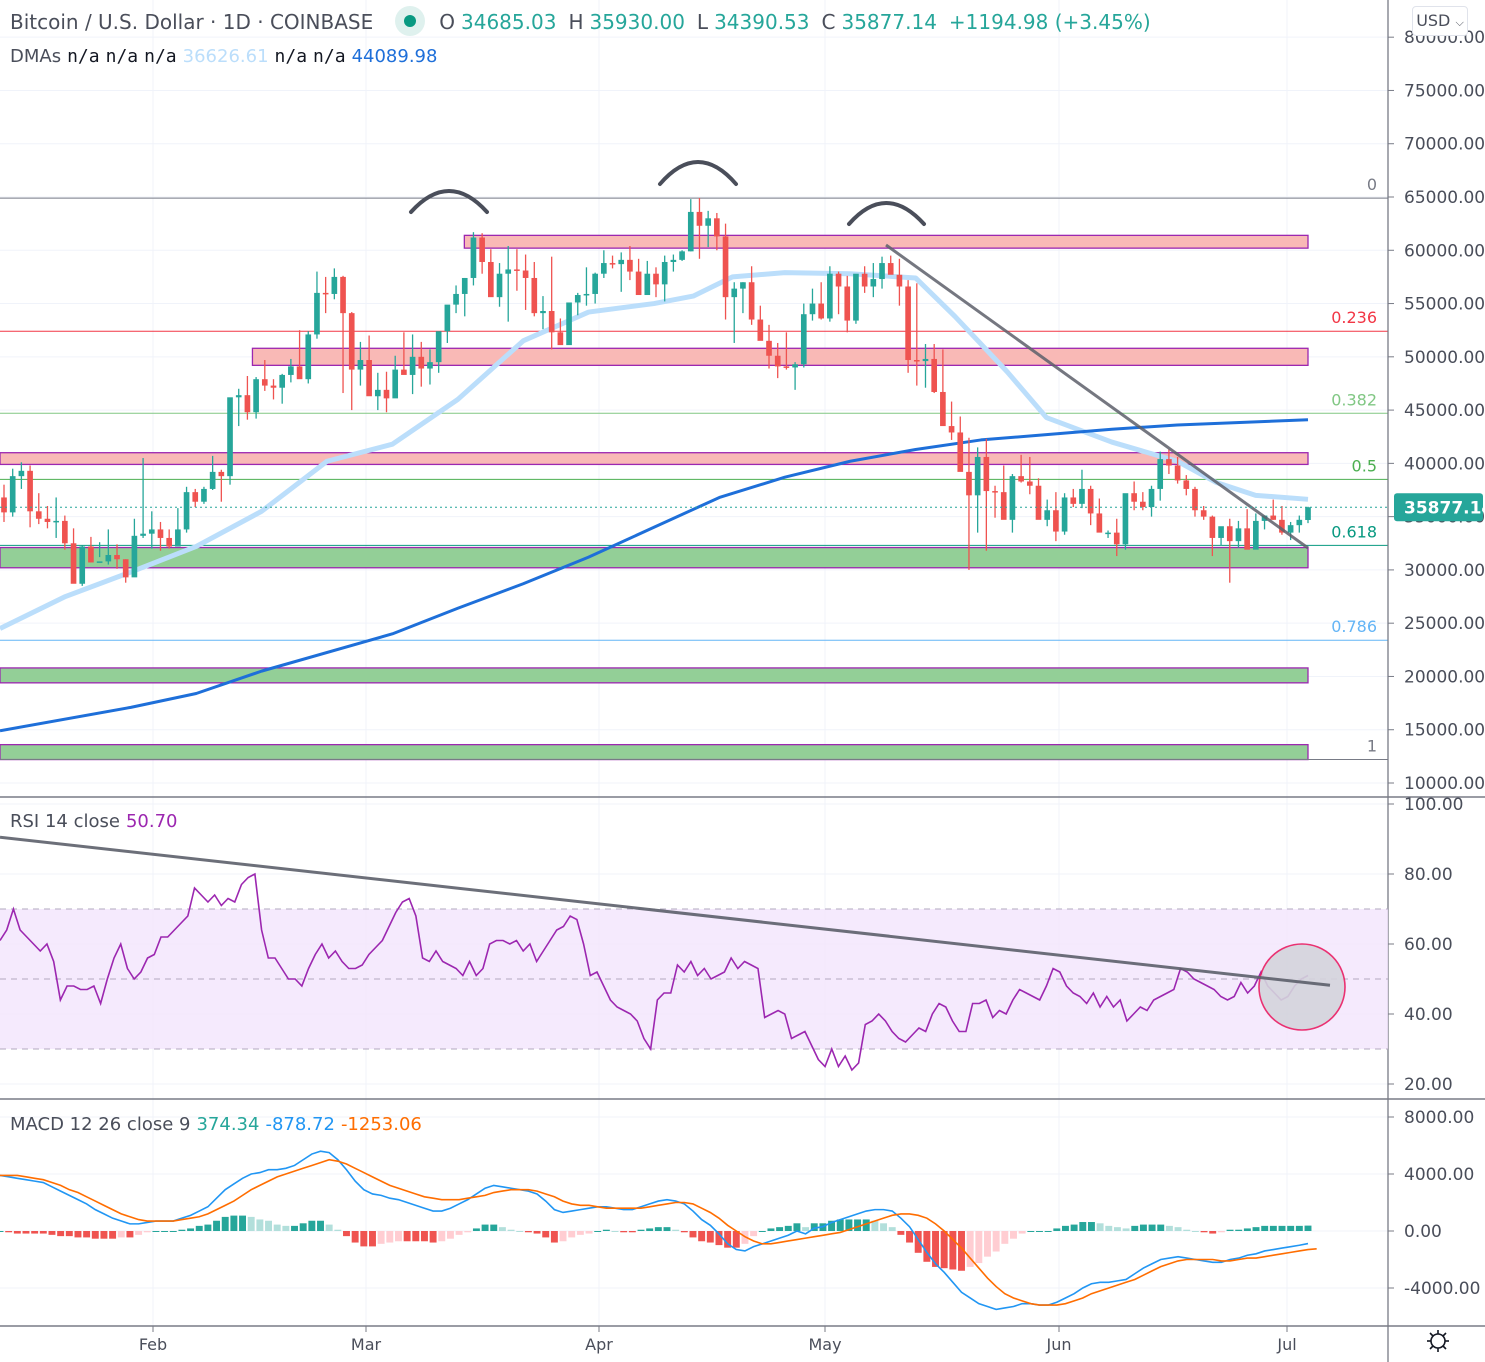  What do you see at coordinates (1059, 1344) in the screenshot?
I see `time-axis-label: Jun` at bounding box center [1059, 1344].